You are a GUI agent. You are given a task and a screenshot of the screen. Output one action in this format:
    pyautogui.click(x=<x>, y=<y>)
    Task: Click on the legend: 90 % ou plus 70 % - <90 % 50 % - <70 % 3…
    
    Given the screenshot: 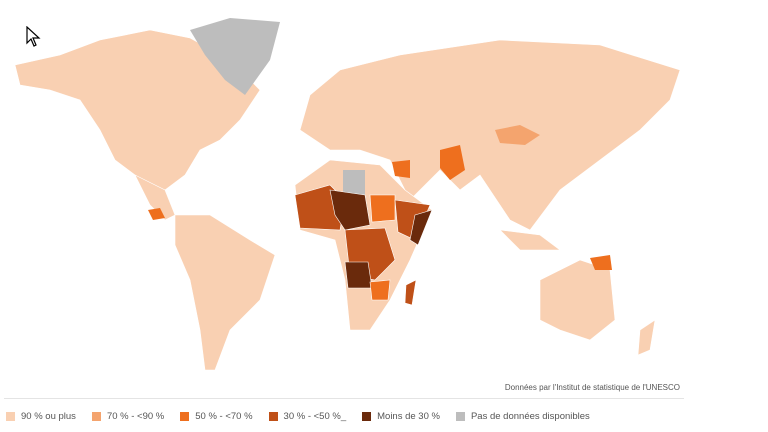 What is the action you would take?
    pyautogui.click(x=298, y=416)
    